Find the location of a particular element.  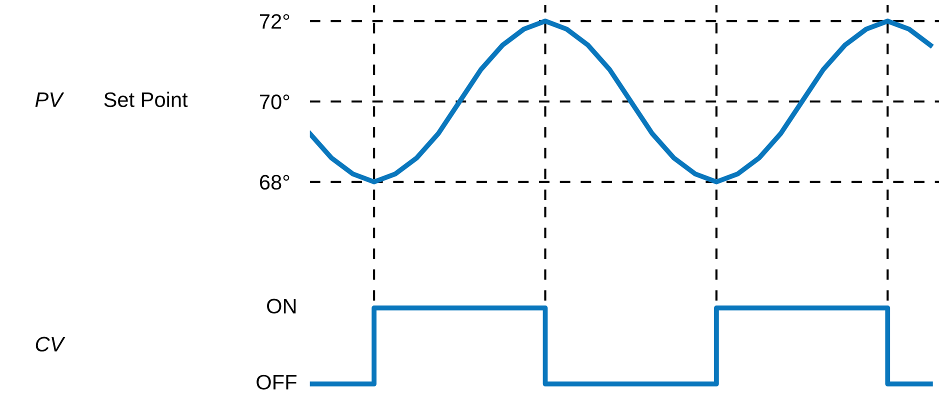

text: Set Point is located at coordinates (146, 100).